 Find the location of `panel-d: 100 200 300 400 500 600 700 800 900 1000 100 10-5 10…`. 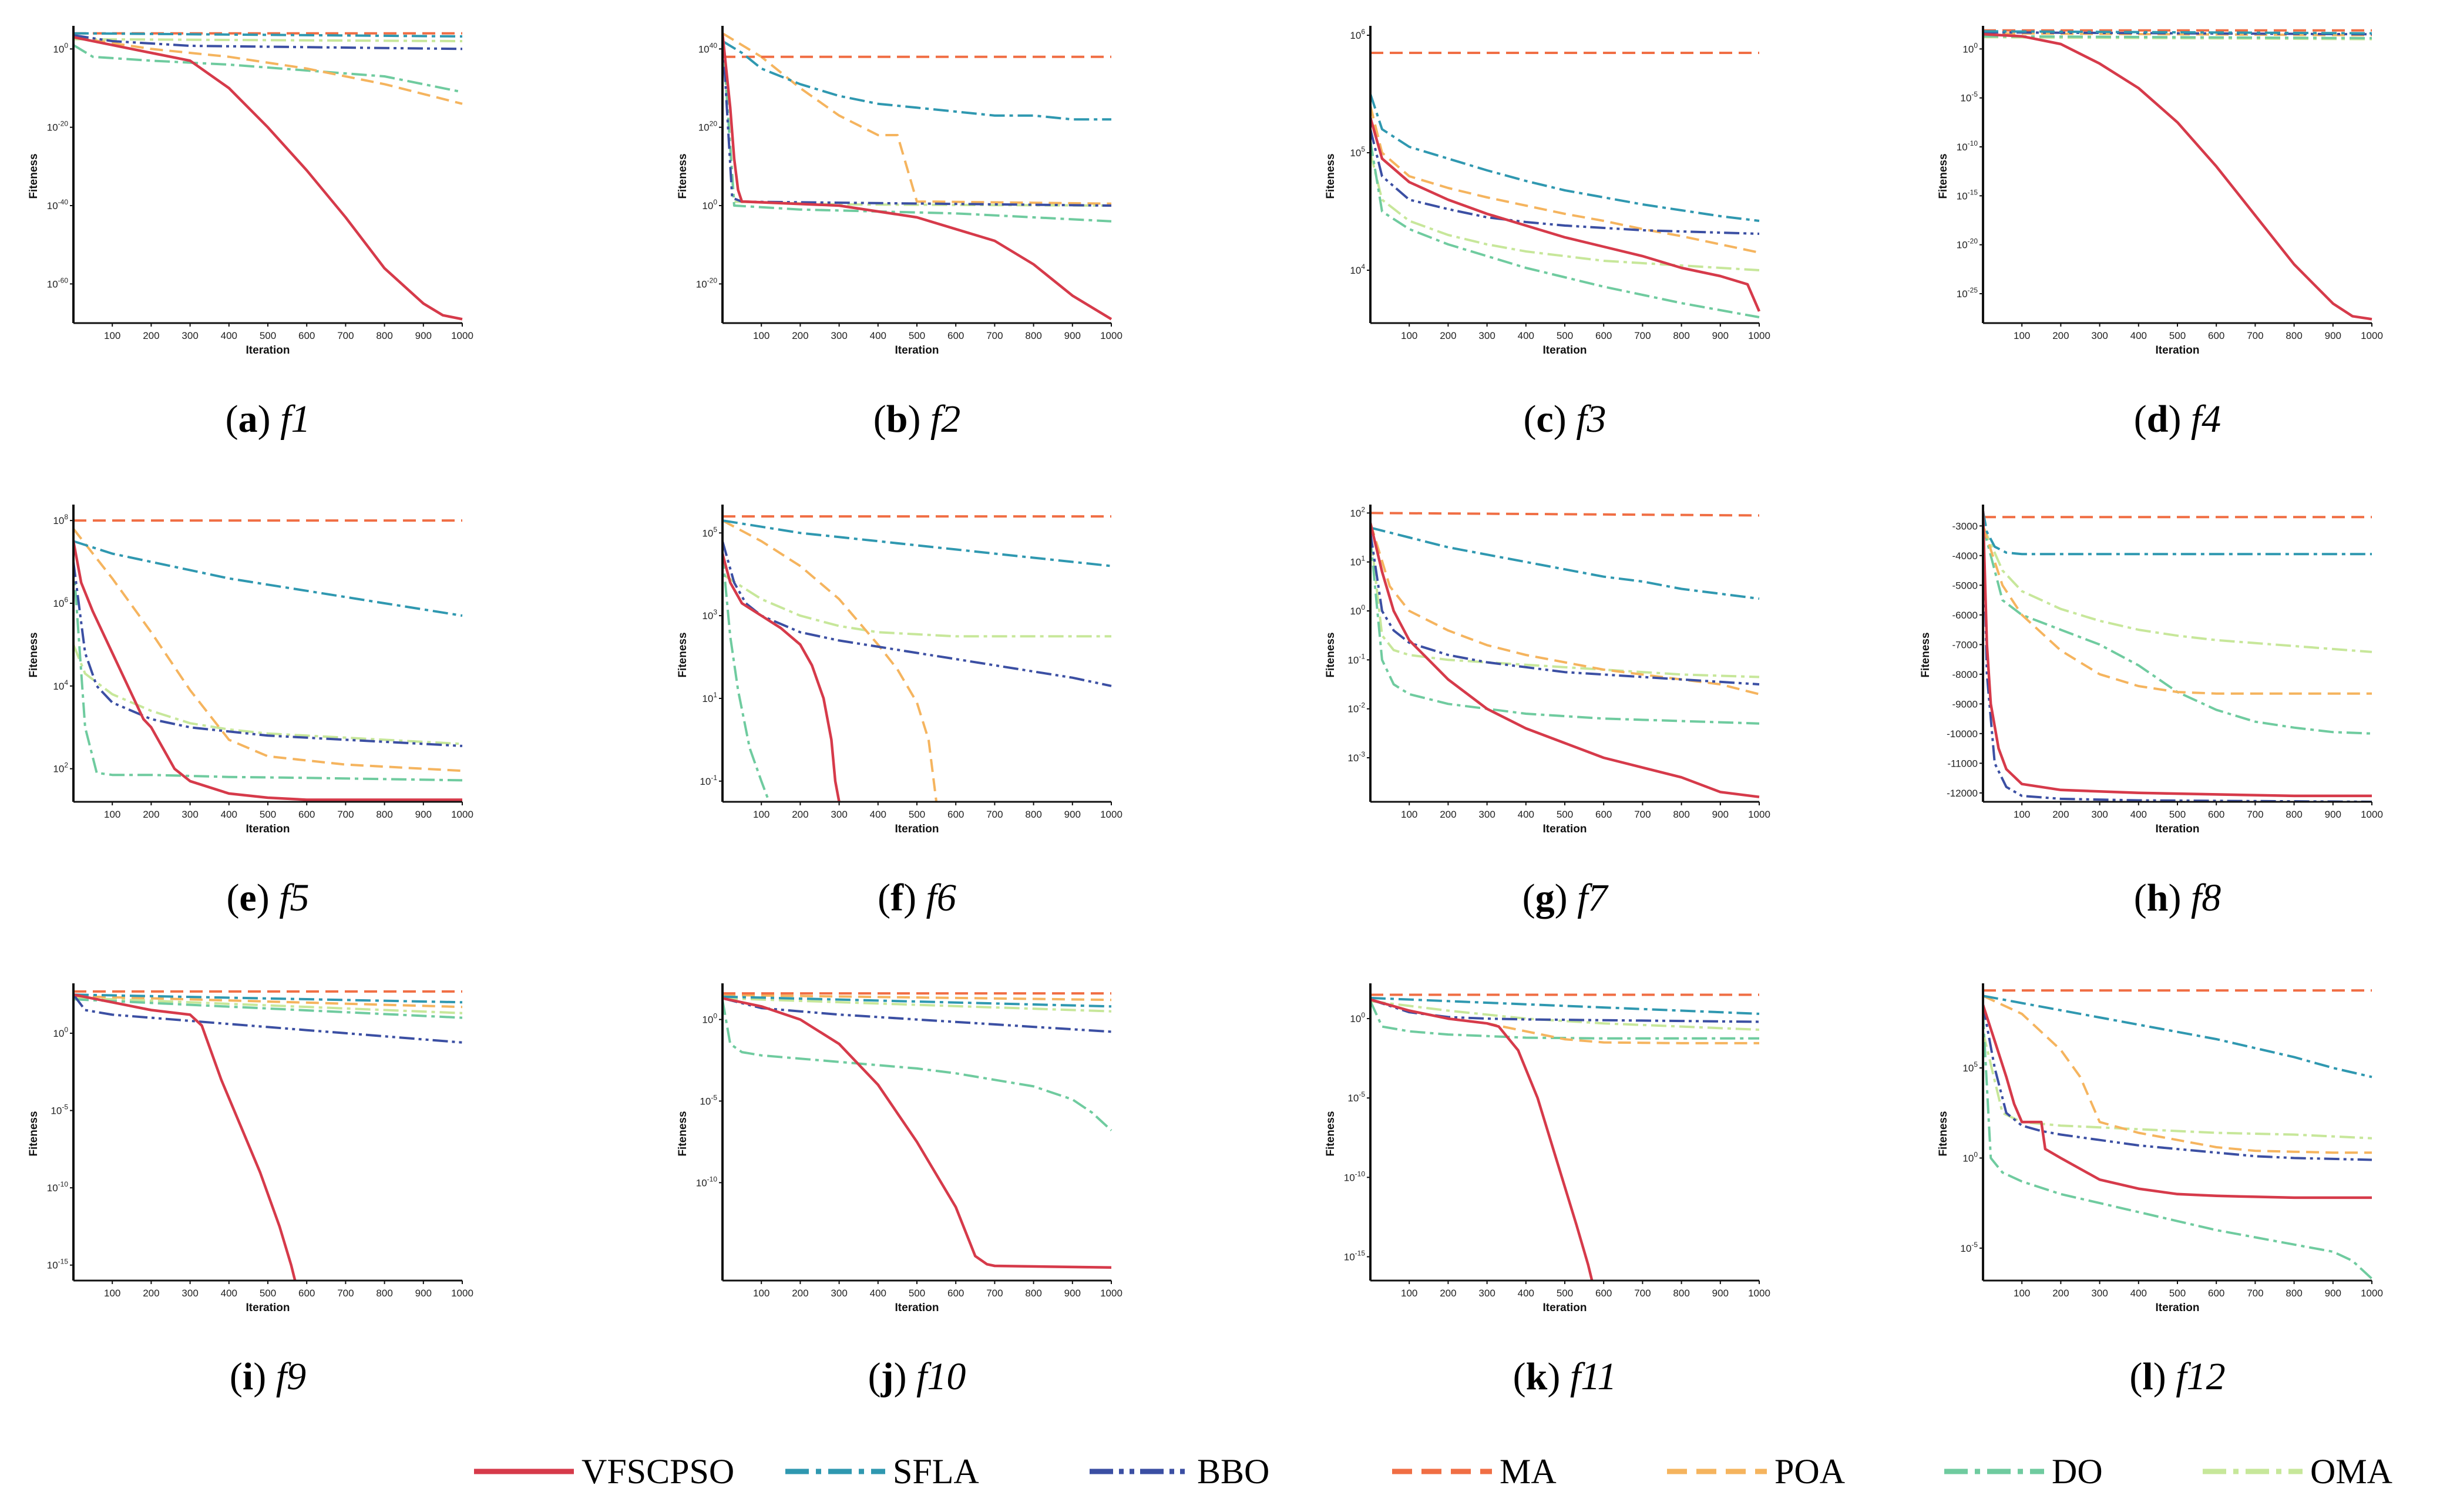

panel-d: 100 200 300 400 500 600 700 800 900 1000 100 10-5 10… is located at coordinates (2160, 233).